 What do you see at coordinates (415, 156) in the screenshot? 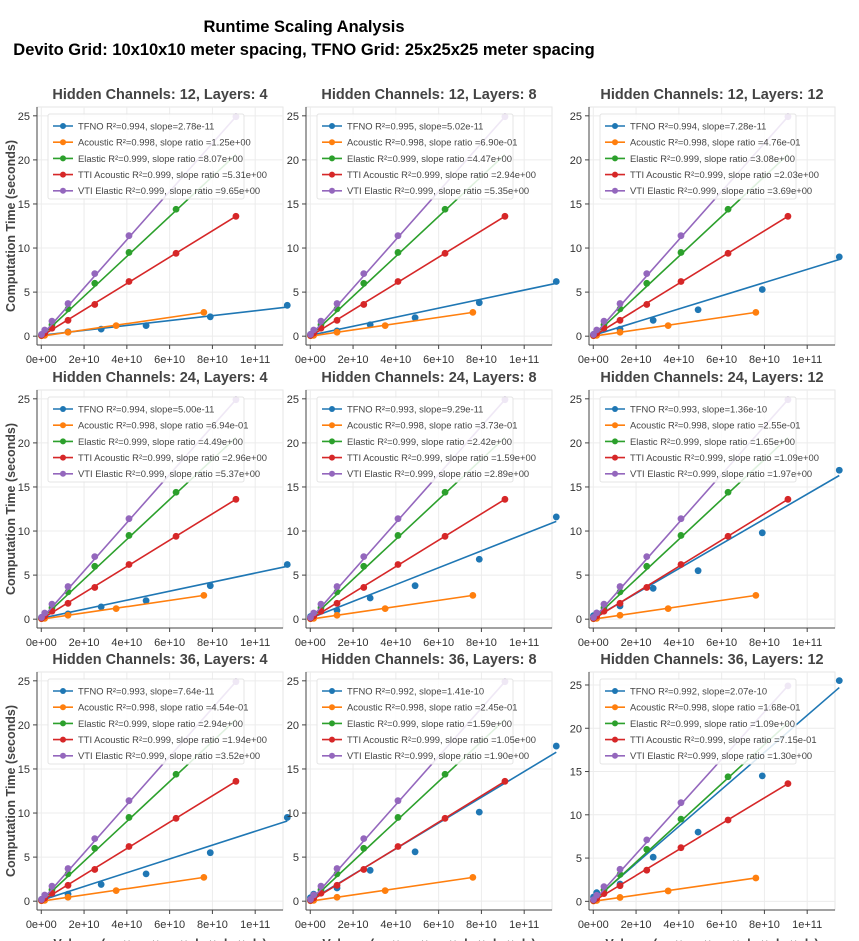
I see `legend-box` at bounding box center [415, 156].